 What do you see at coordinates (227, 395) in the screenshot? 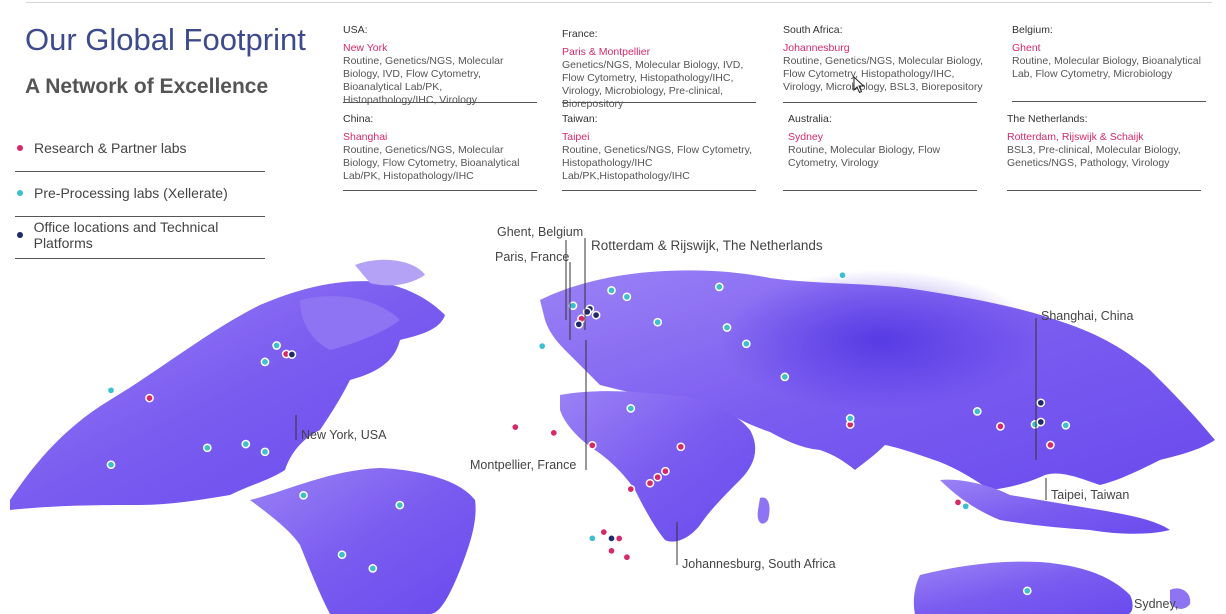
I see `north-america-landmass` at bounding box center [227, 395].